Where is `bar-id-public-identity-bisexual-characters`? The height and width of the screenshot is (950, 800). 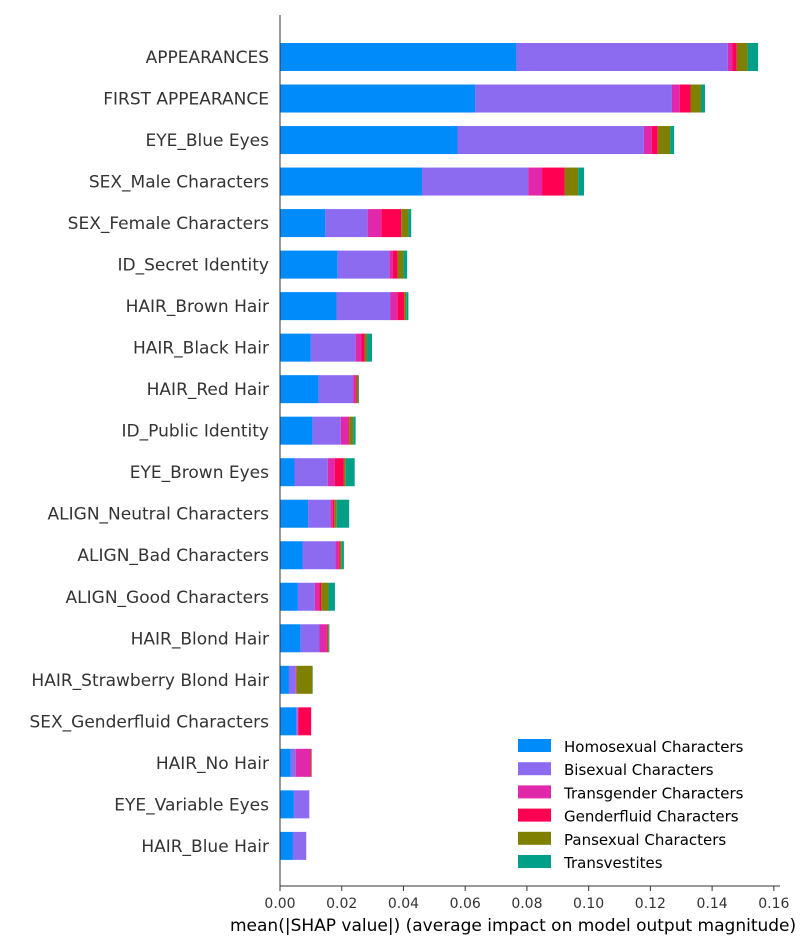 bar-id-public-identity-bisexual-characters is located at coordinates (326, 430).